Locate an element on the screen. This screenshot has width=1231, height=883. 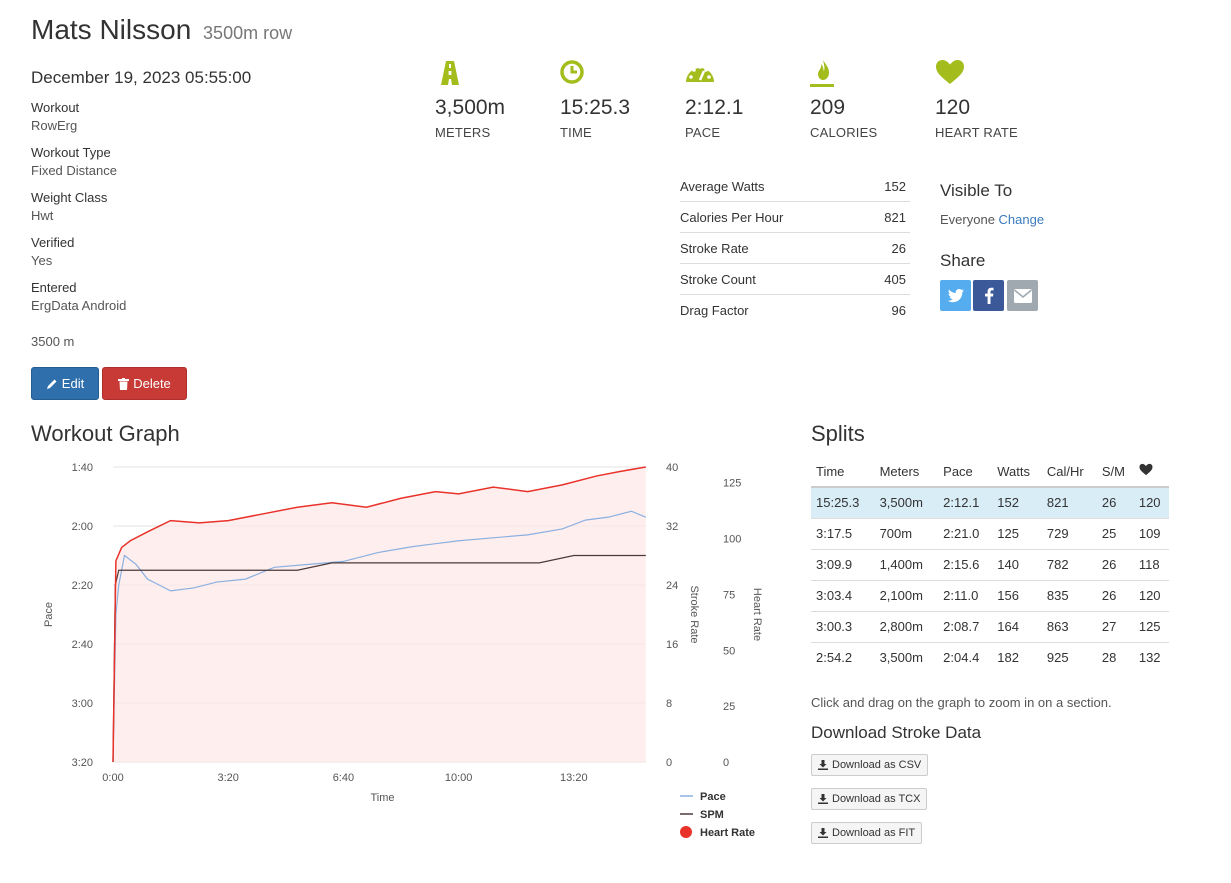
cell: 2:04.4 is located at coordinates (965, 657).